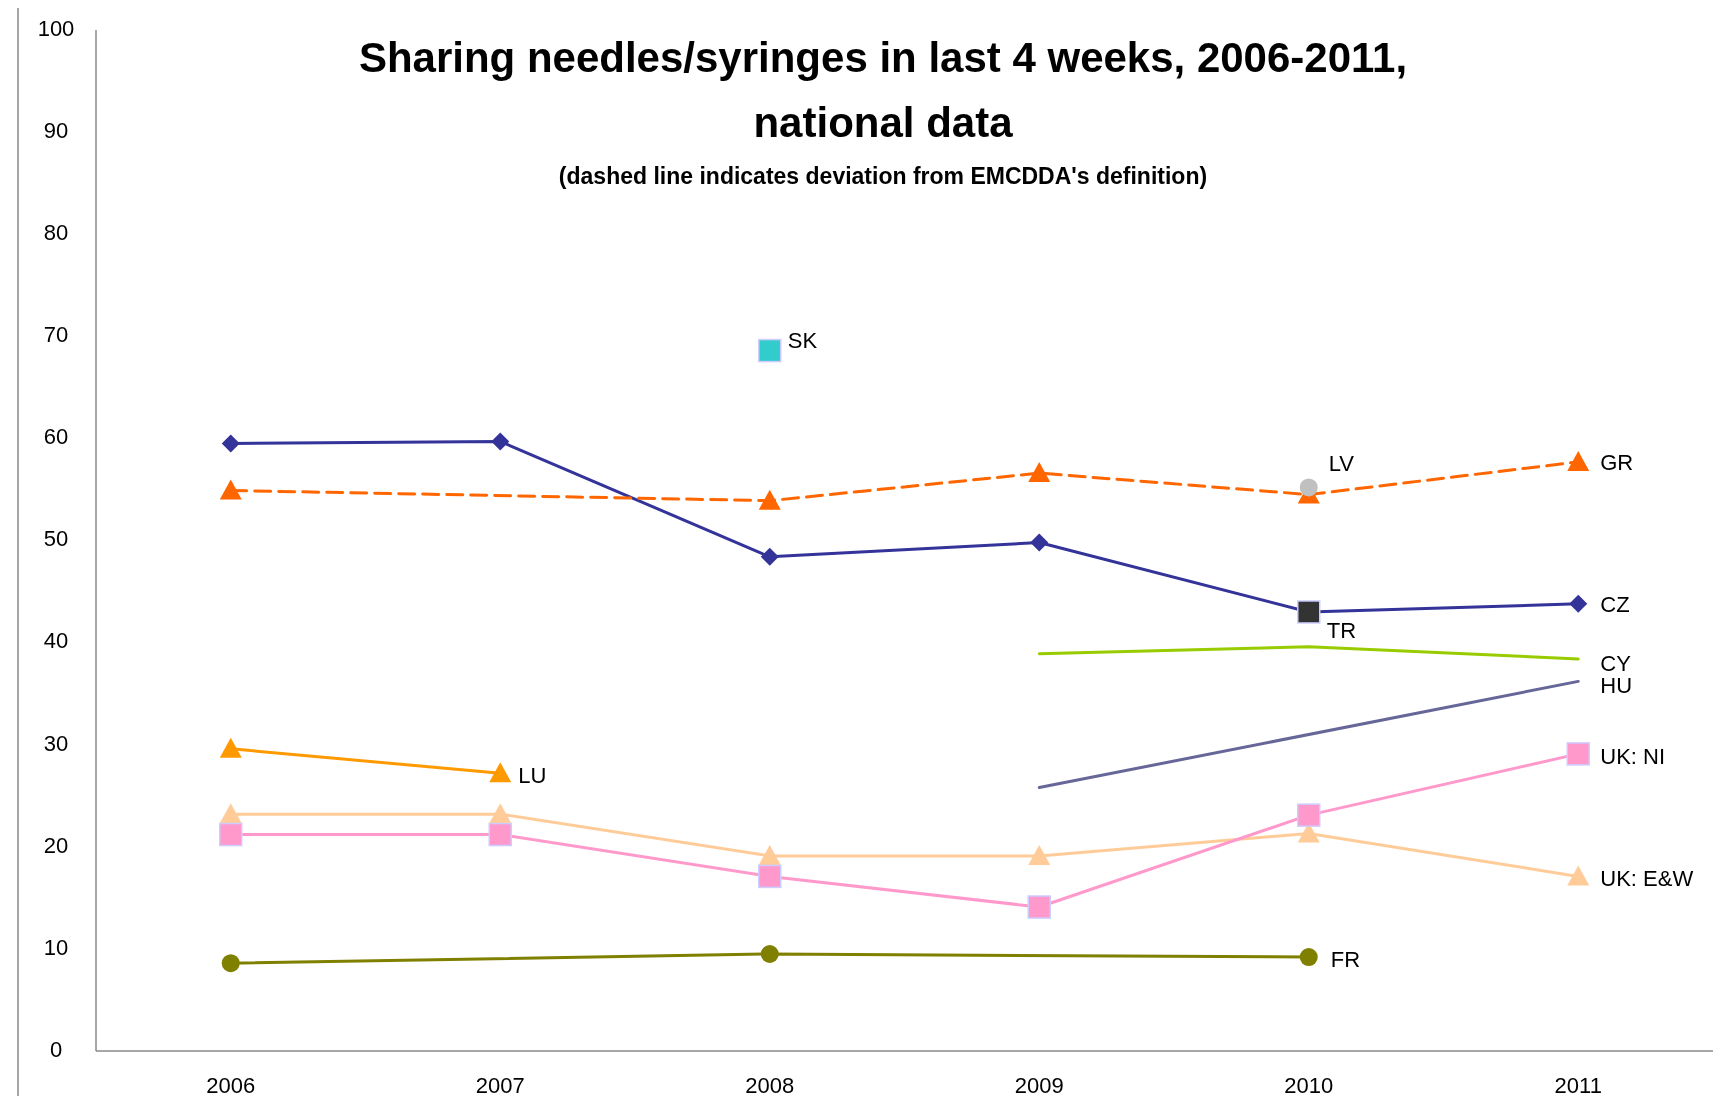 The image size is (1721, 1104). Describe the element at coordinates (231, 1085) in the screenshot. I see `x-tick-label: 2006` at that location.